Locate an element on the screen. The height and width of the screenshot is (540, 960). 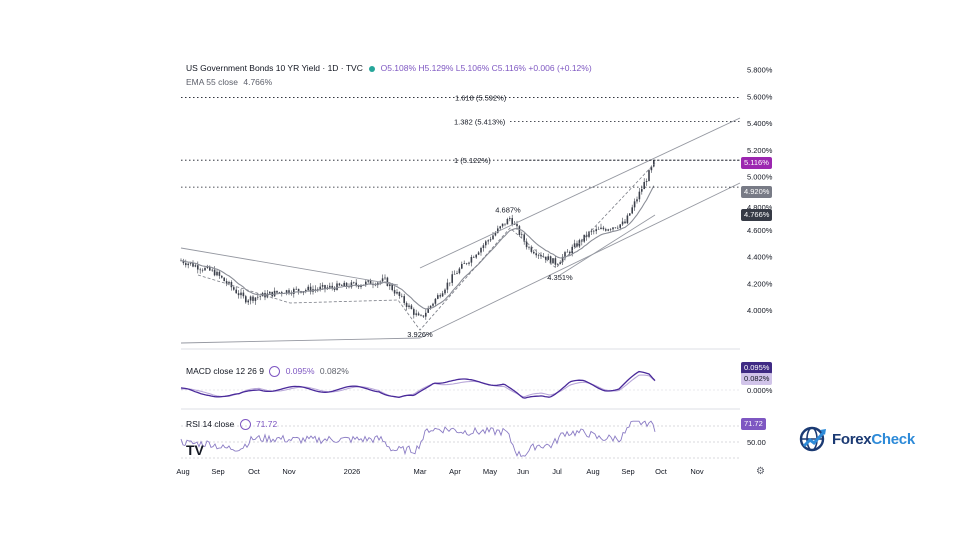
forexcheck-wordmark: ForexCheck is located at coordinates (873, 439).